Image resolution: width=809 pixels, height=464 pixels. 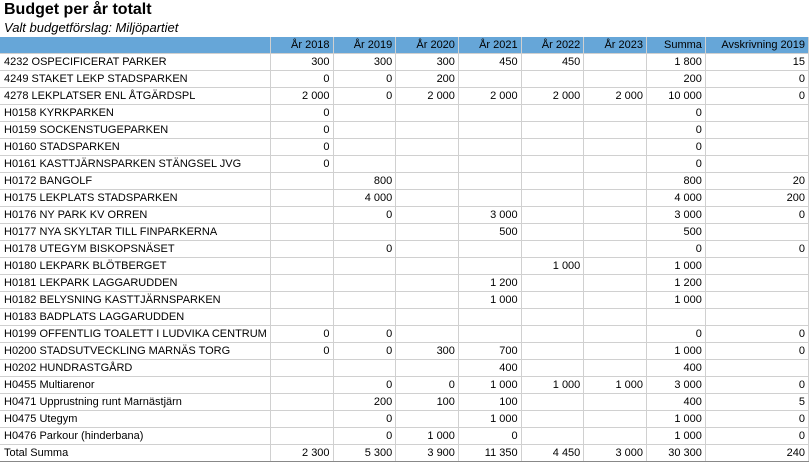 What do you see at coordinates (427, 45) in the screenshot?
I see `column-header: År 2020` at bounding box center [427, 45].